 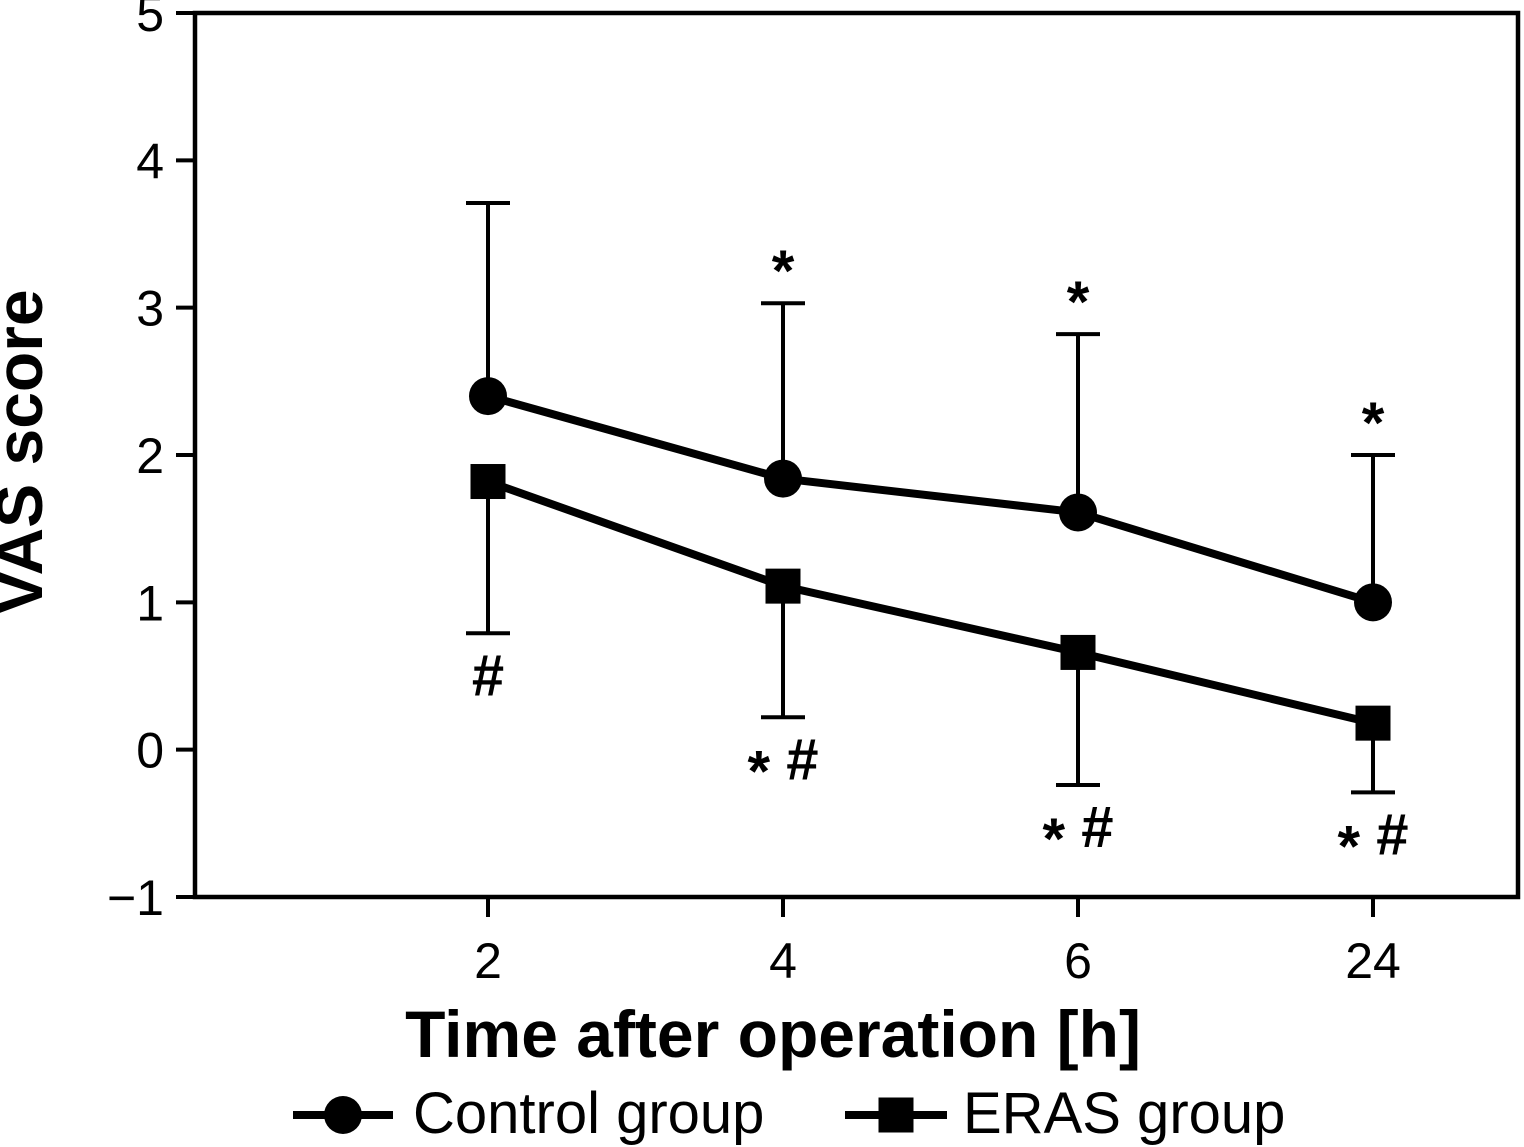 What do you see at coordinates (28, 451) in the screenshot?
I see `y-axis-label: VAS score` at bounding box center [28, 451].